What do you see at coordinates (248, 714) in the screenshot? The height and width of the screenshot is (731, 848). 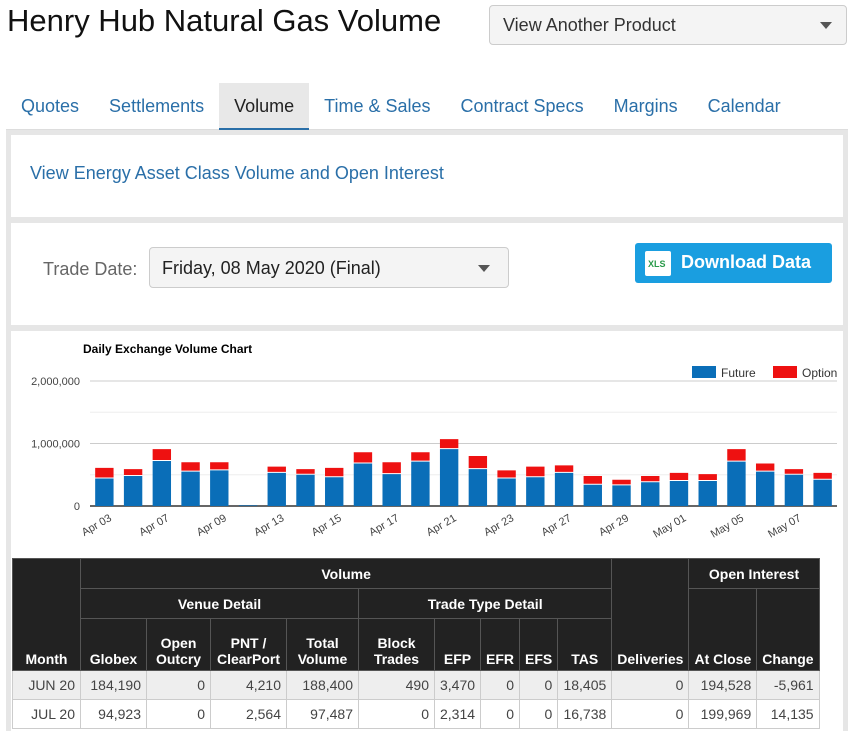 I see `cell-pnt-clearport: 2,564` at bounding box center [248, 714].